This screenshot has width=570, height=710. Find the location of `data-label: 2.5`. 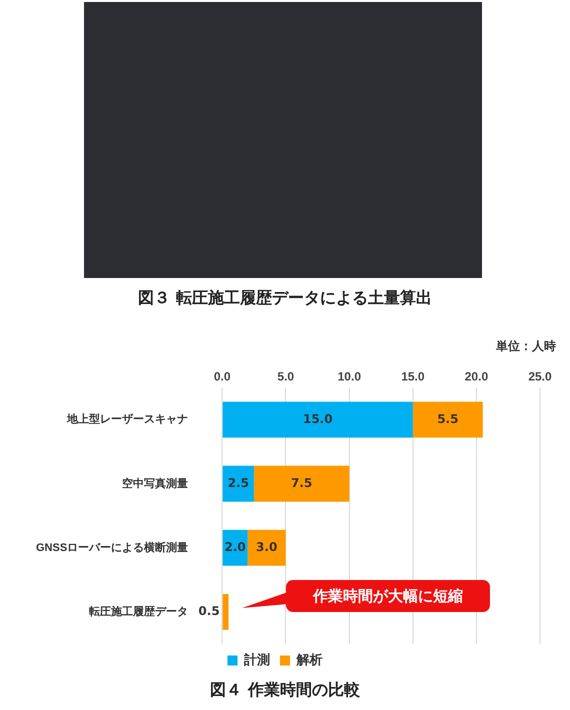

data-label: 2.5 is located at coordinates (238, 483).